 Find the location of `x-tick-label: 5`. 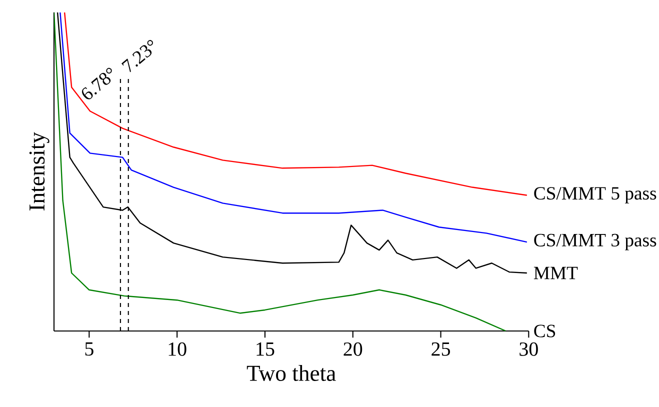

x-tick-label: 5 is located at coordinates (89, 349).